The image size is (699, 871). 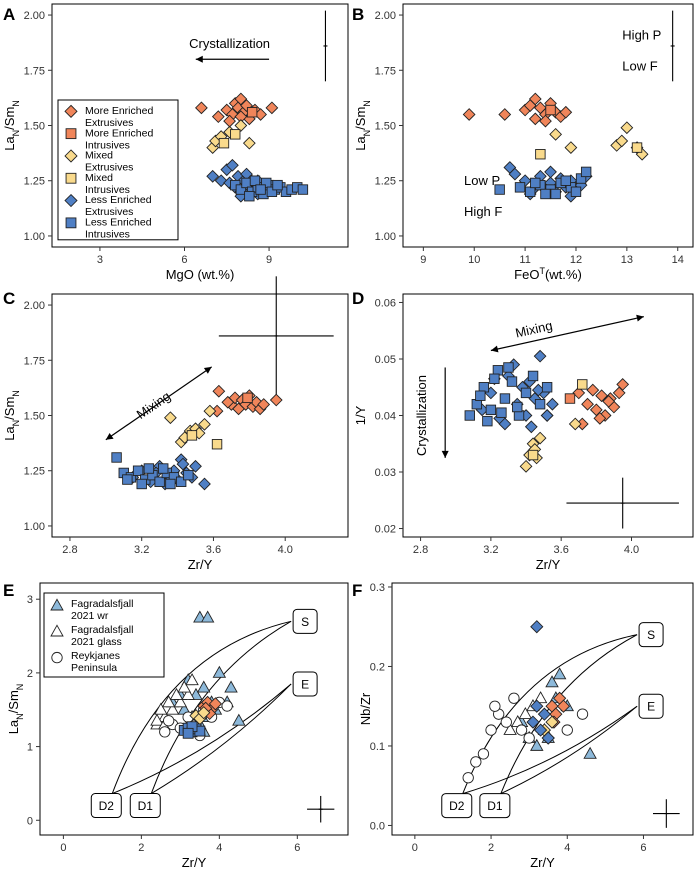 What do you see at coordinates (385, 182) in the screenshot?
I see `y-tick-label: 1.25` at bounding box center [385, 182].